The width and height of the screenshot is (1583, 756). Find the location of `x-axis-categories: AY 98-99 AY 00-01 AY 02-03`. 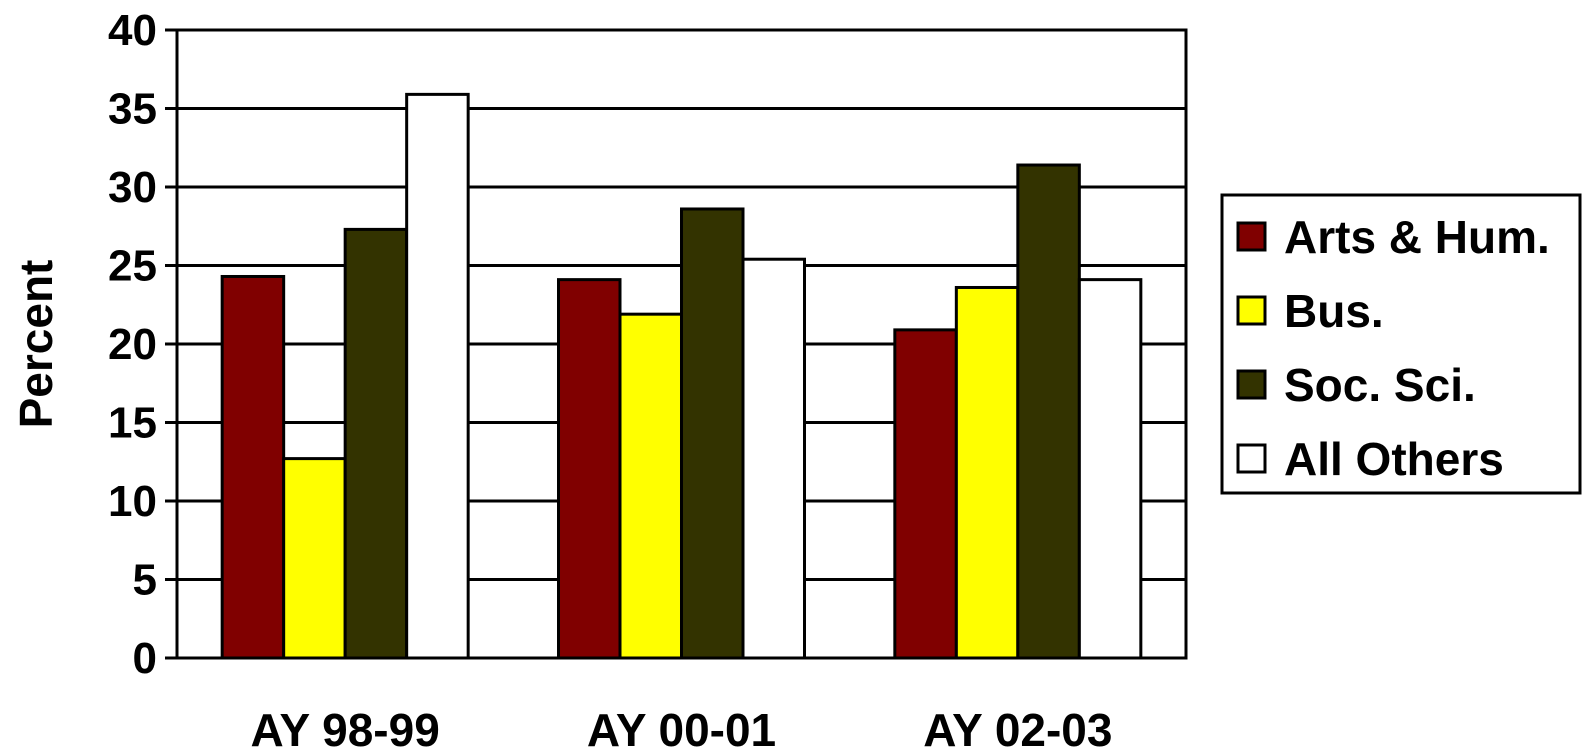

x-axis-categories: AY 98-99 AY 00-01 AY 02-03 is located at coordinates (682, 730).